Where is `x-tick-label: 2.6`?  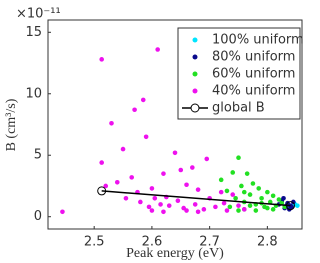 x-tick-label: 2.6 is located at coordinates (152, 242).